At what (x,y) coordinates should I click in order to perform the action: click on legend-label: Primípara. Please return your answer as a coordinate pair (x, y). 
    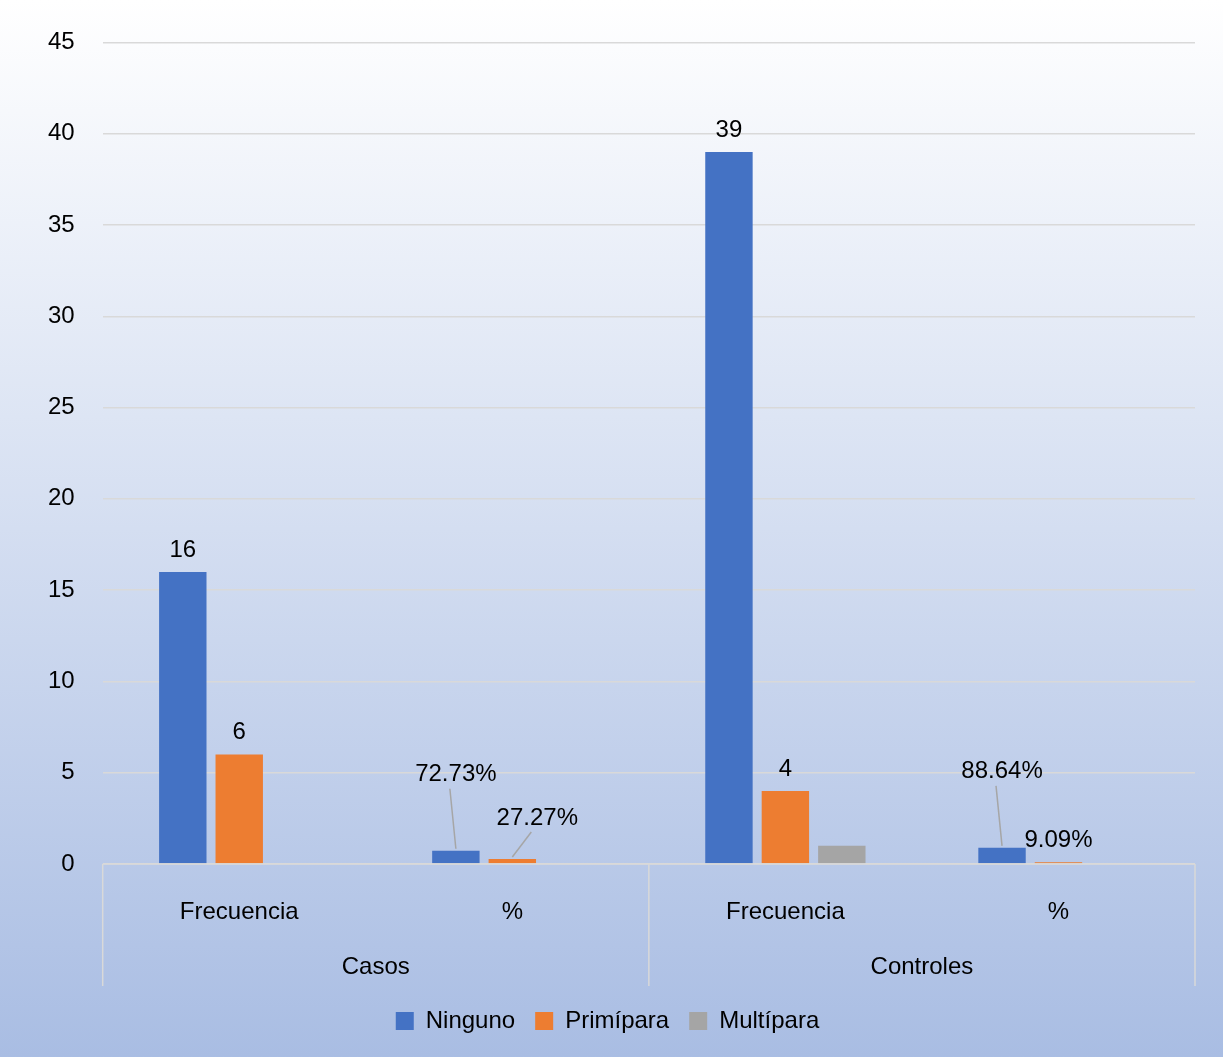
    Looking at the image, I should click on (617, 1019).